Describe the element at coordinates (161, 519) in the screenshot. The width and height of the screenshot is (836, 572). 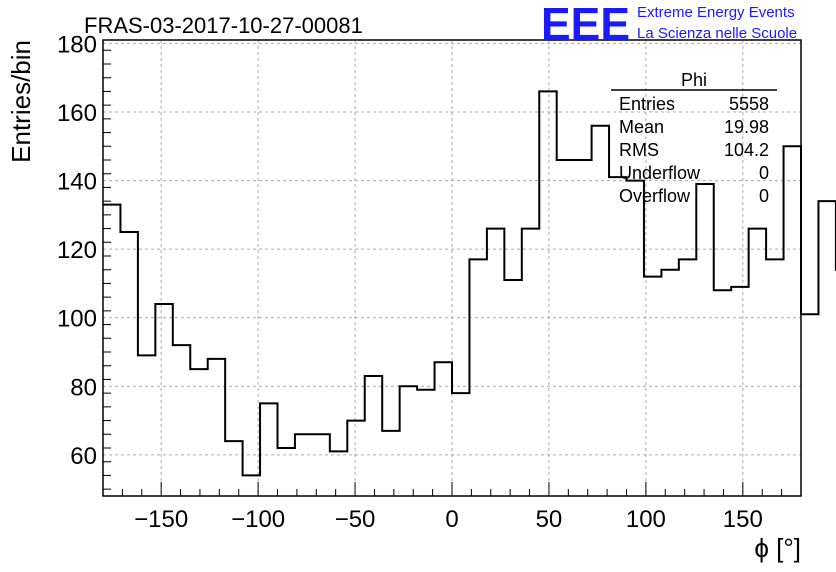
I see `x-tick-label: −150` at that location.